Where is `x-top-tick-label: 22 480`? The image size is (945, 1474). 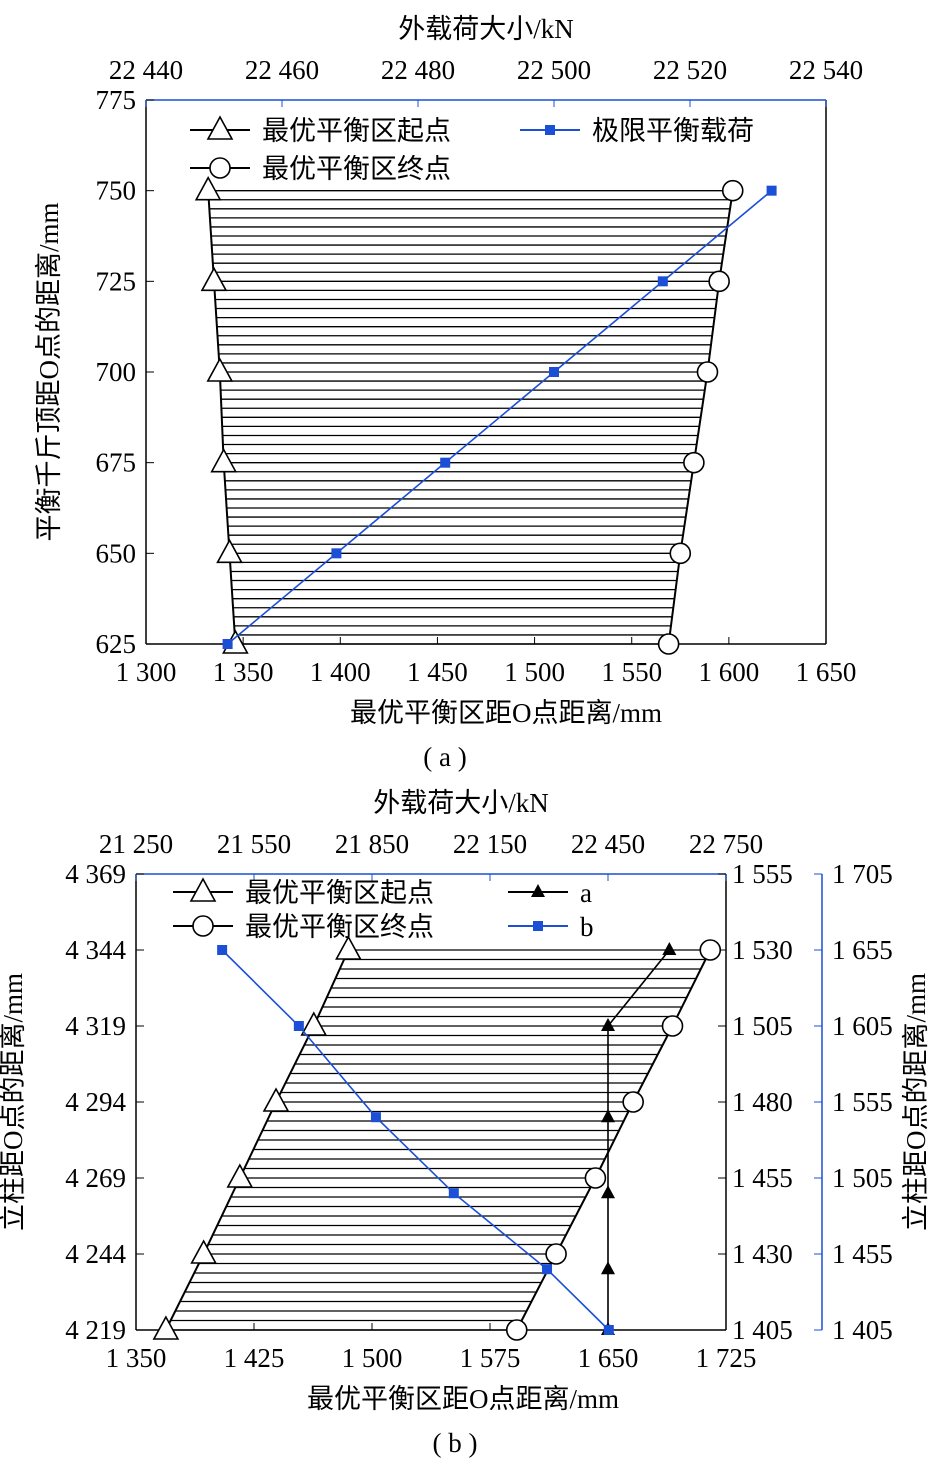 x-top-tick-label: 22 480 is located at coordinates (418, 70).